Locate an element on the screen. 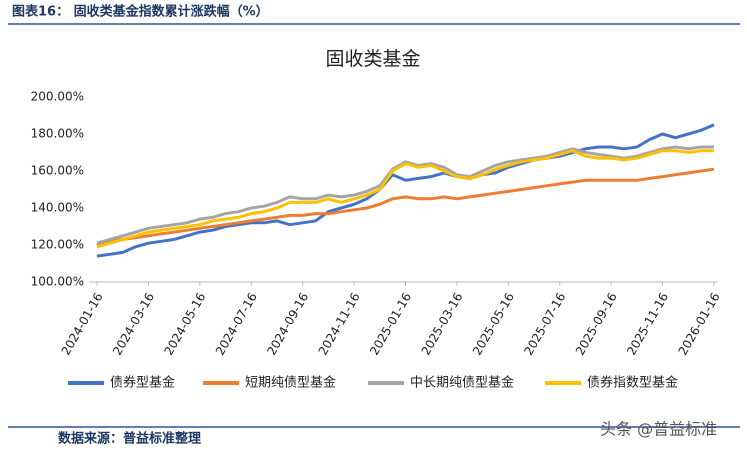  x-tick-label: 2025-01-16 is located at coordinates (390, 323).